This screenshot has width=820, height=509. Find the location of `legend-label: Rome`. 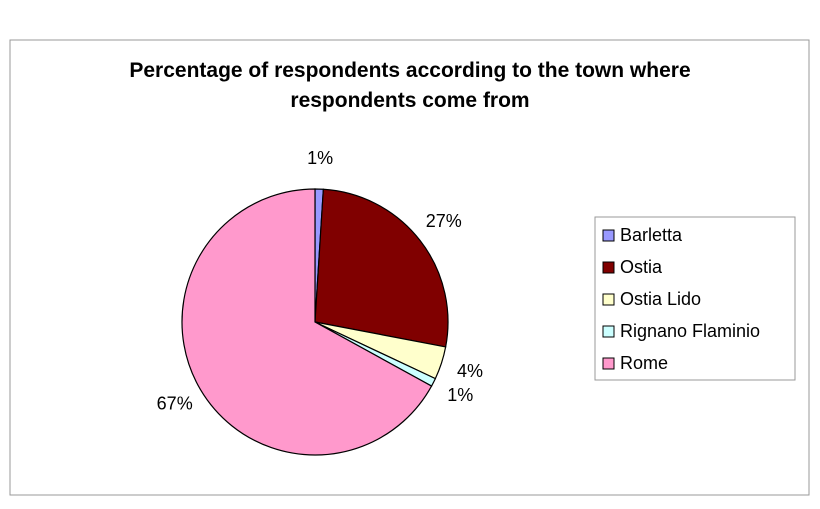

legend-label: Rome is located at coordinates (644, 363).